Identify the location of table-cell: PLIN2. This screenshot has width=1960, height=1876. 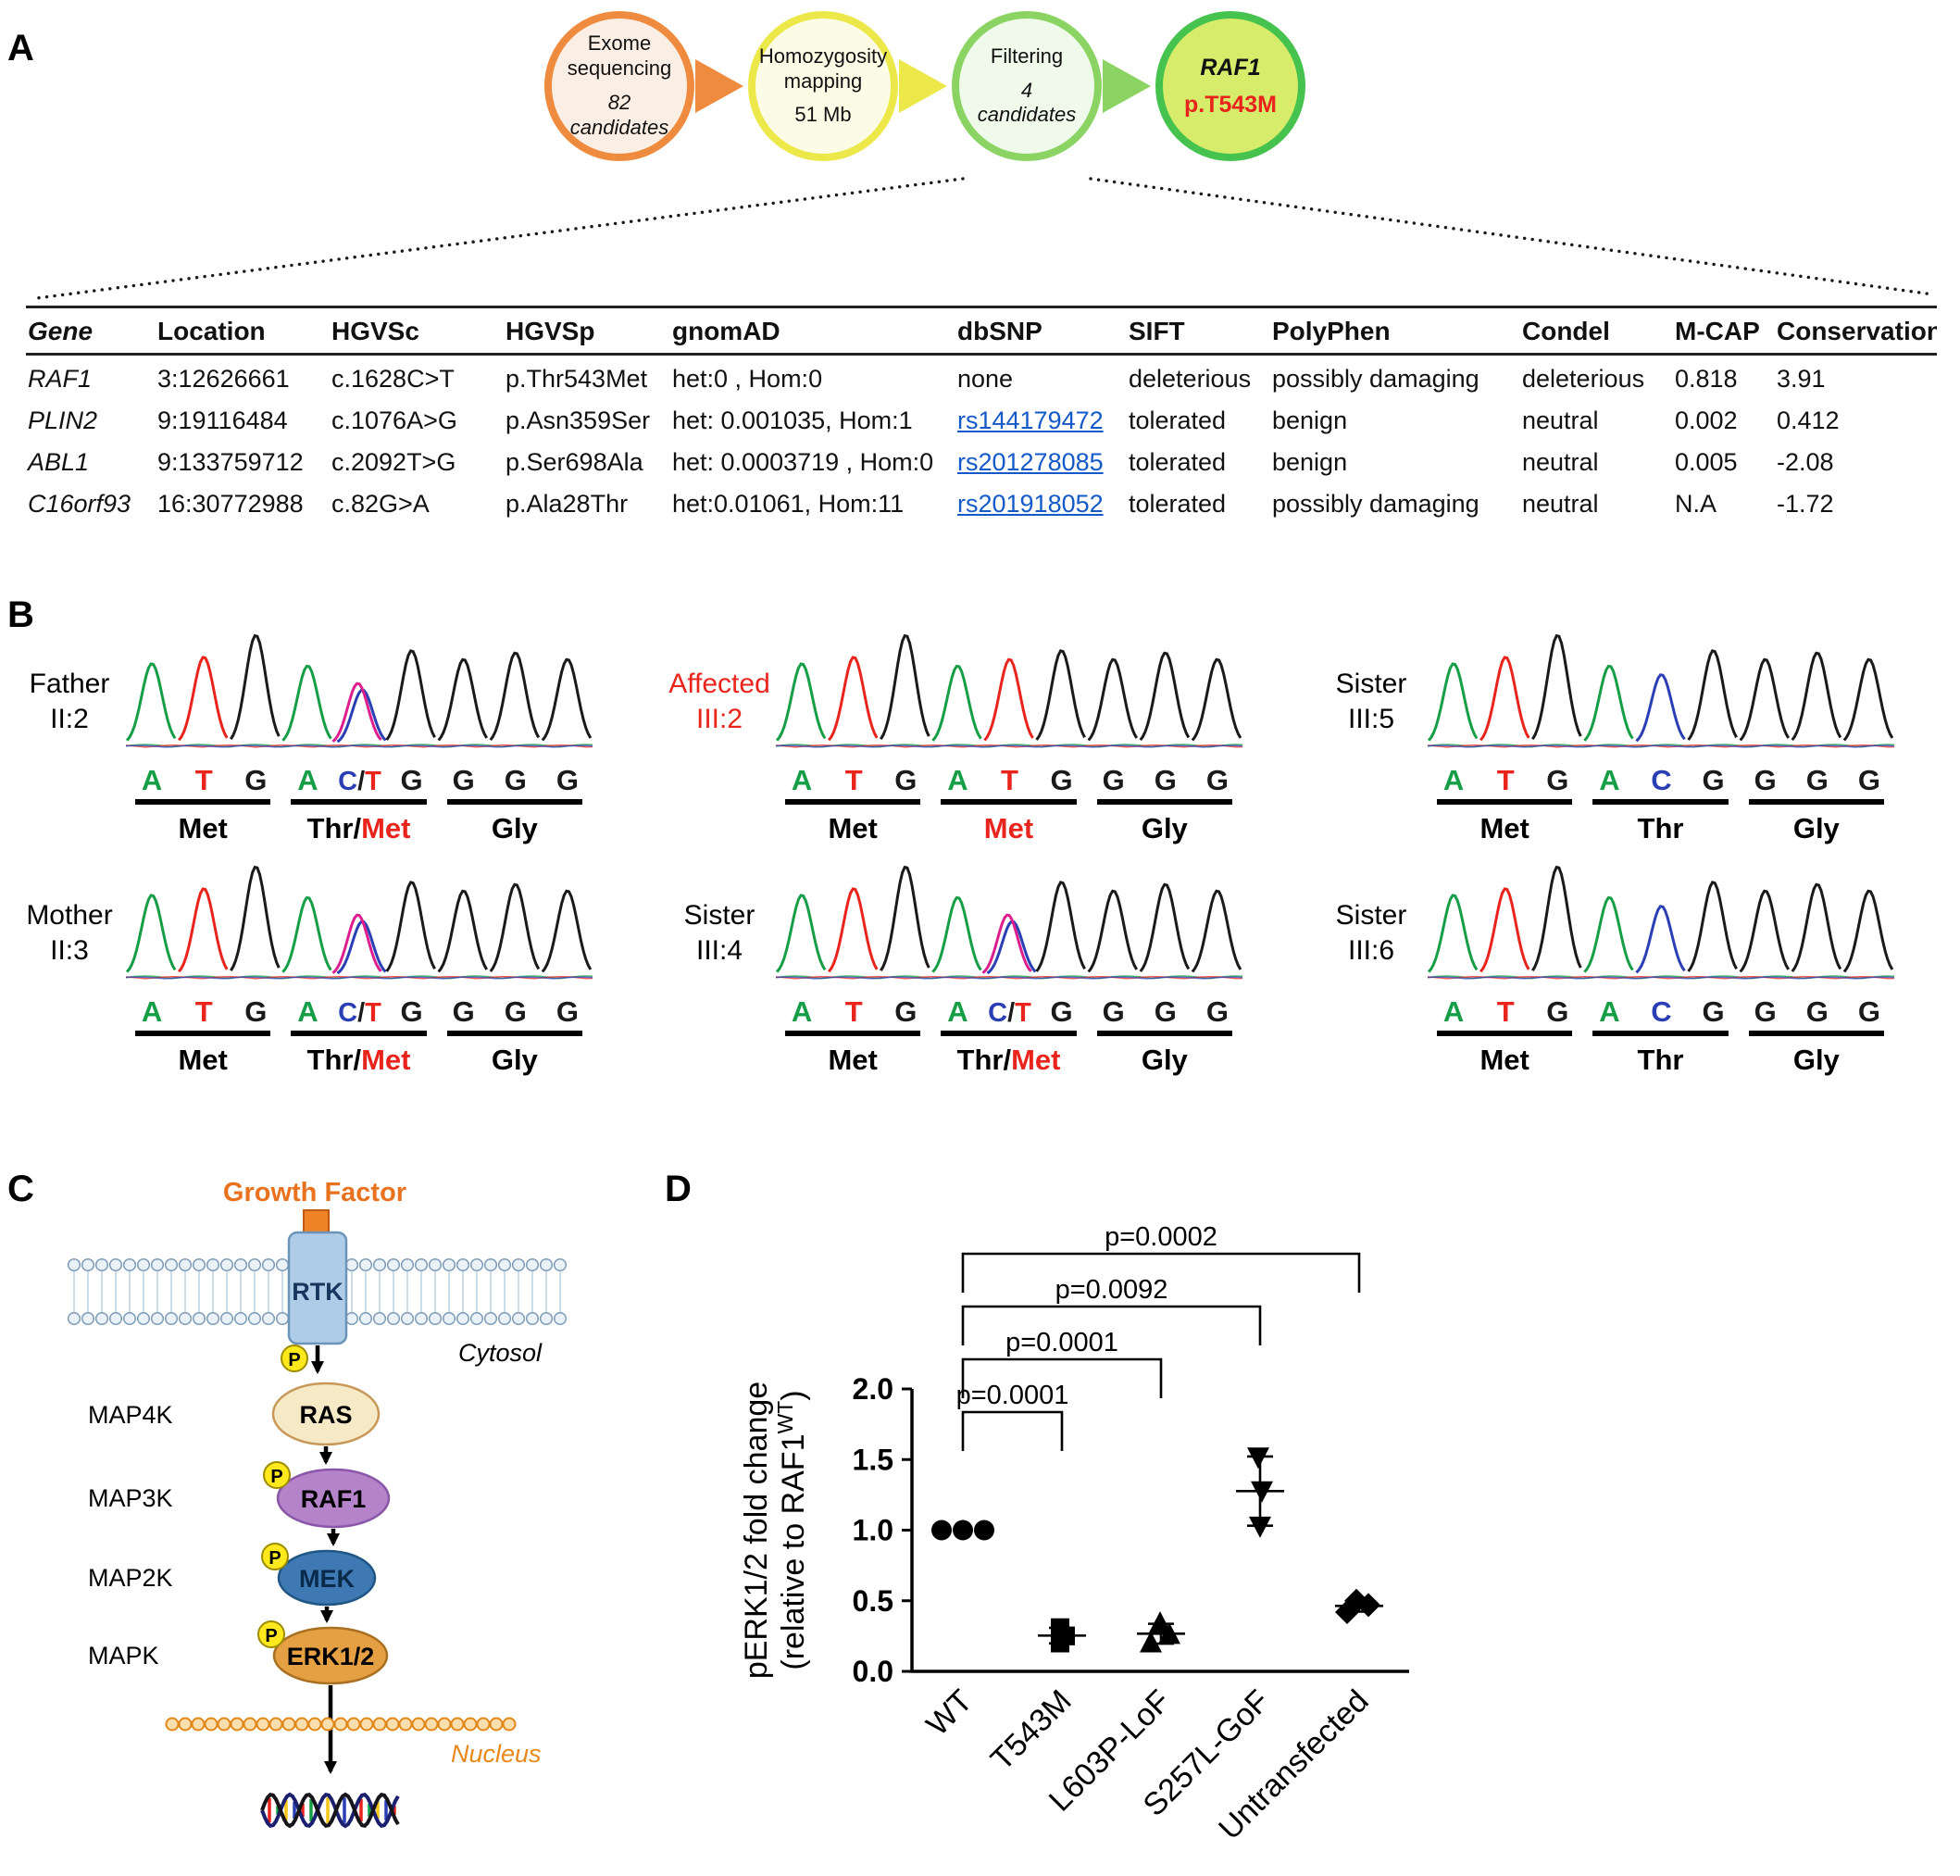
(63, 420).